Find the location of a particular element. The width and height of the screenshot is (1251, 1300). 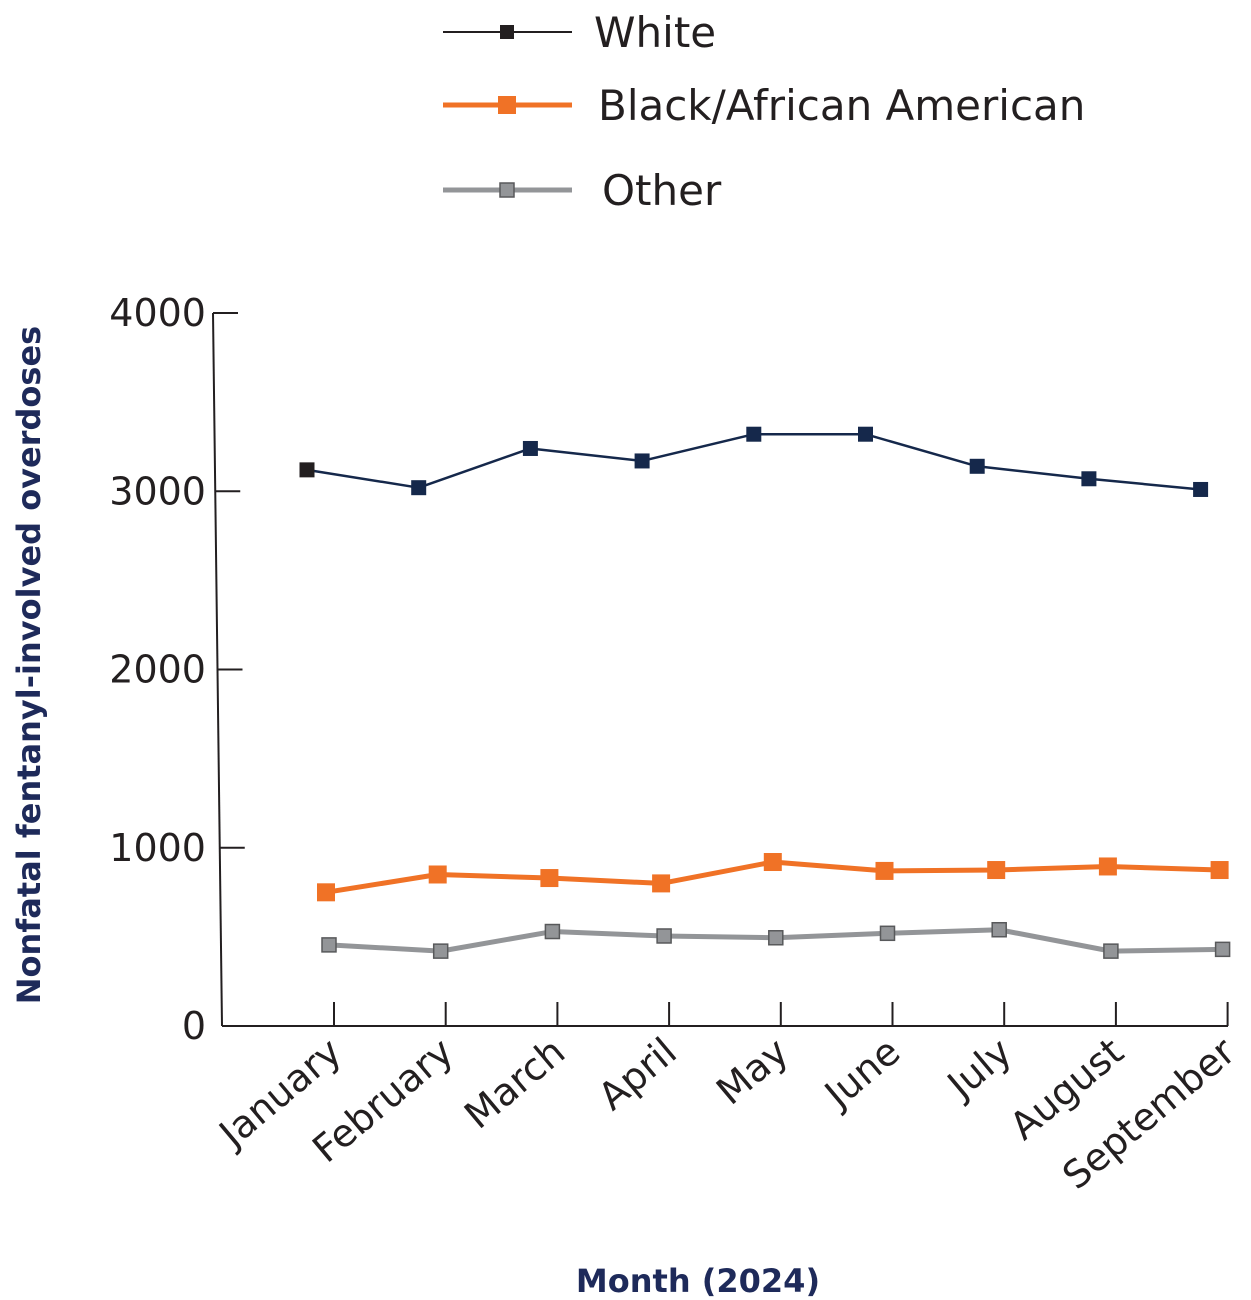

x-tick-label: July is located at coordinates (979, 1068).